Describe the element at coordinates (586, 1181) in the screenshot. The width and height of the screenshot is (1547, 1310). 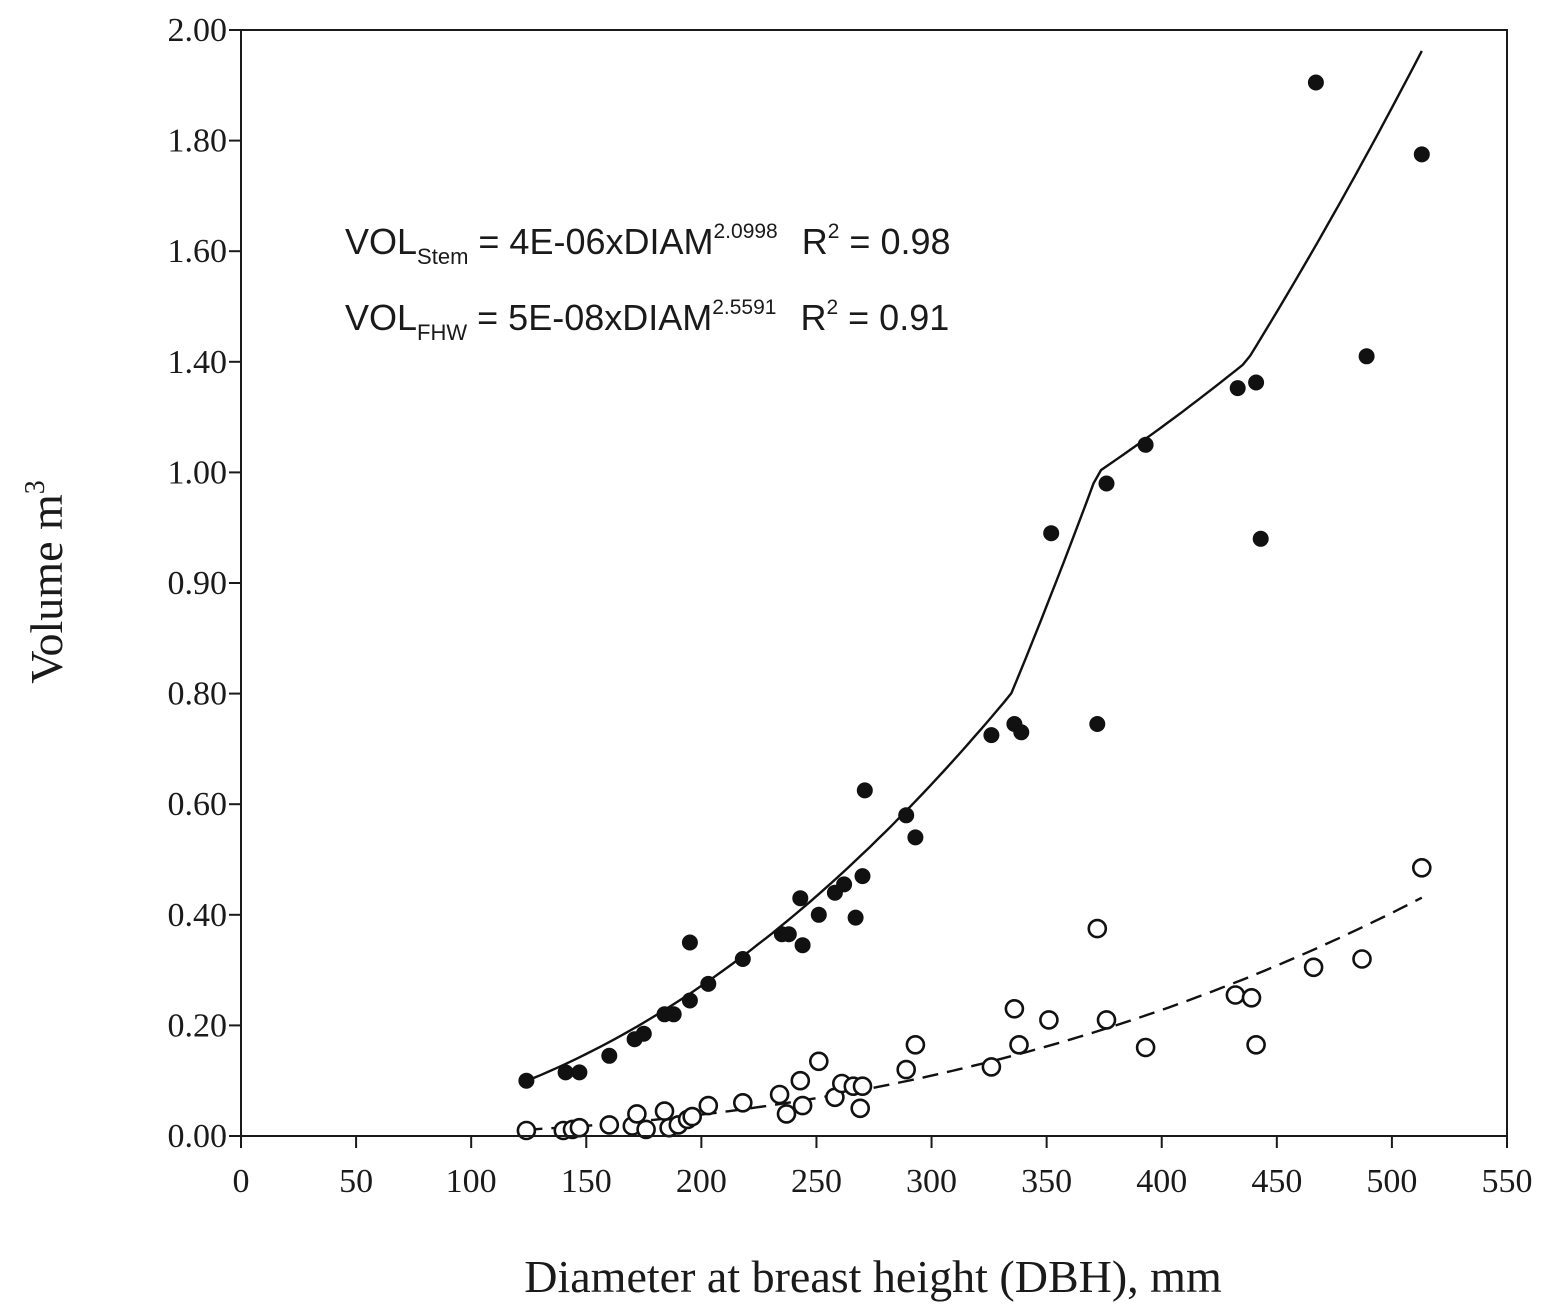
I see `x-tick-label: 150` at that location.